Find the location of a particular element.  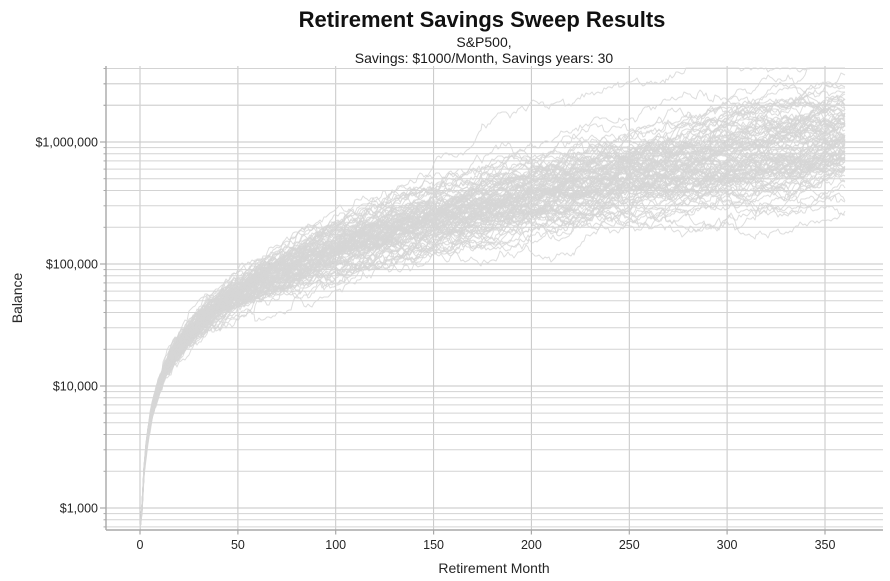

x-tick-label: 250 is located at coordinates (629, 545).